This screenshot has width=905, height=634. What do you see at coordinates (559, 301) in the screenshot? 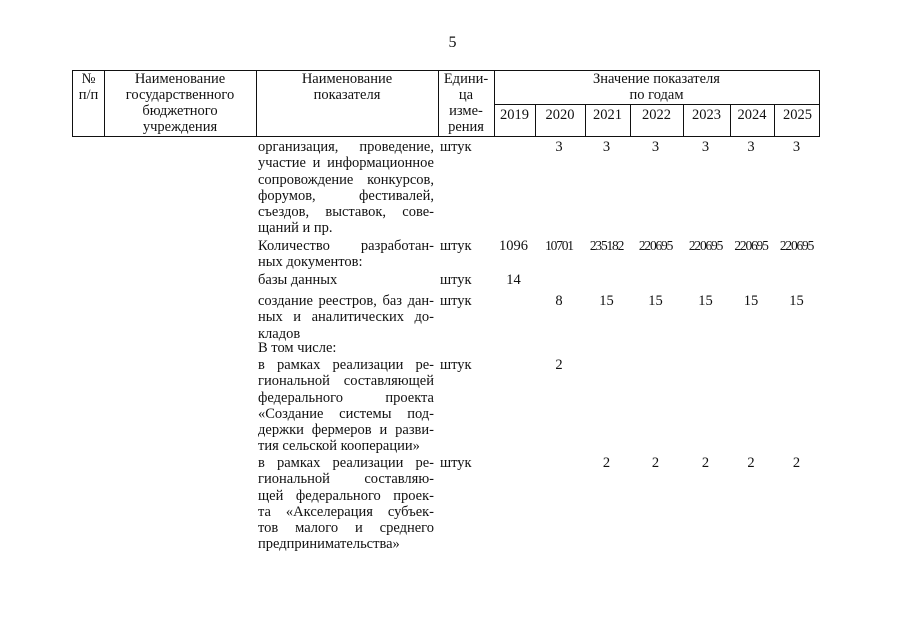
I see `value-2020: 8` at bounding box center [559, 301].